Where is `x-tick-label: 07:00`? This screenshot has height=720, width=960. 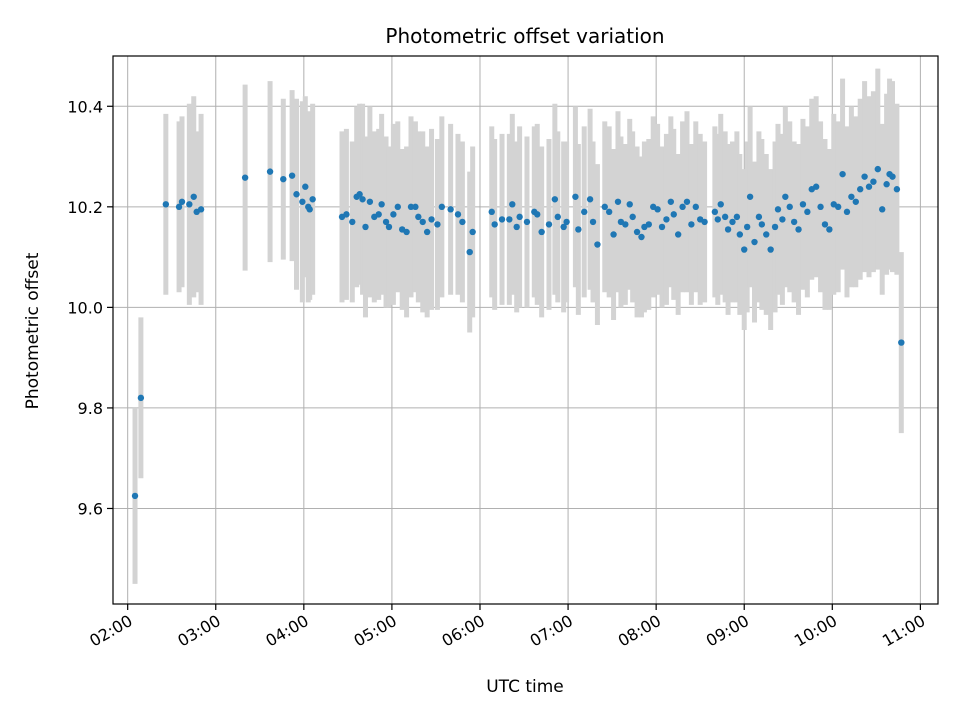
x-tick-label: 07:00 is located at coordinates (551, 631).